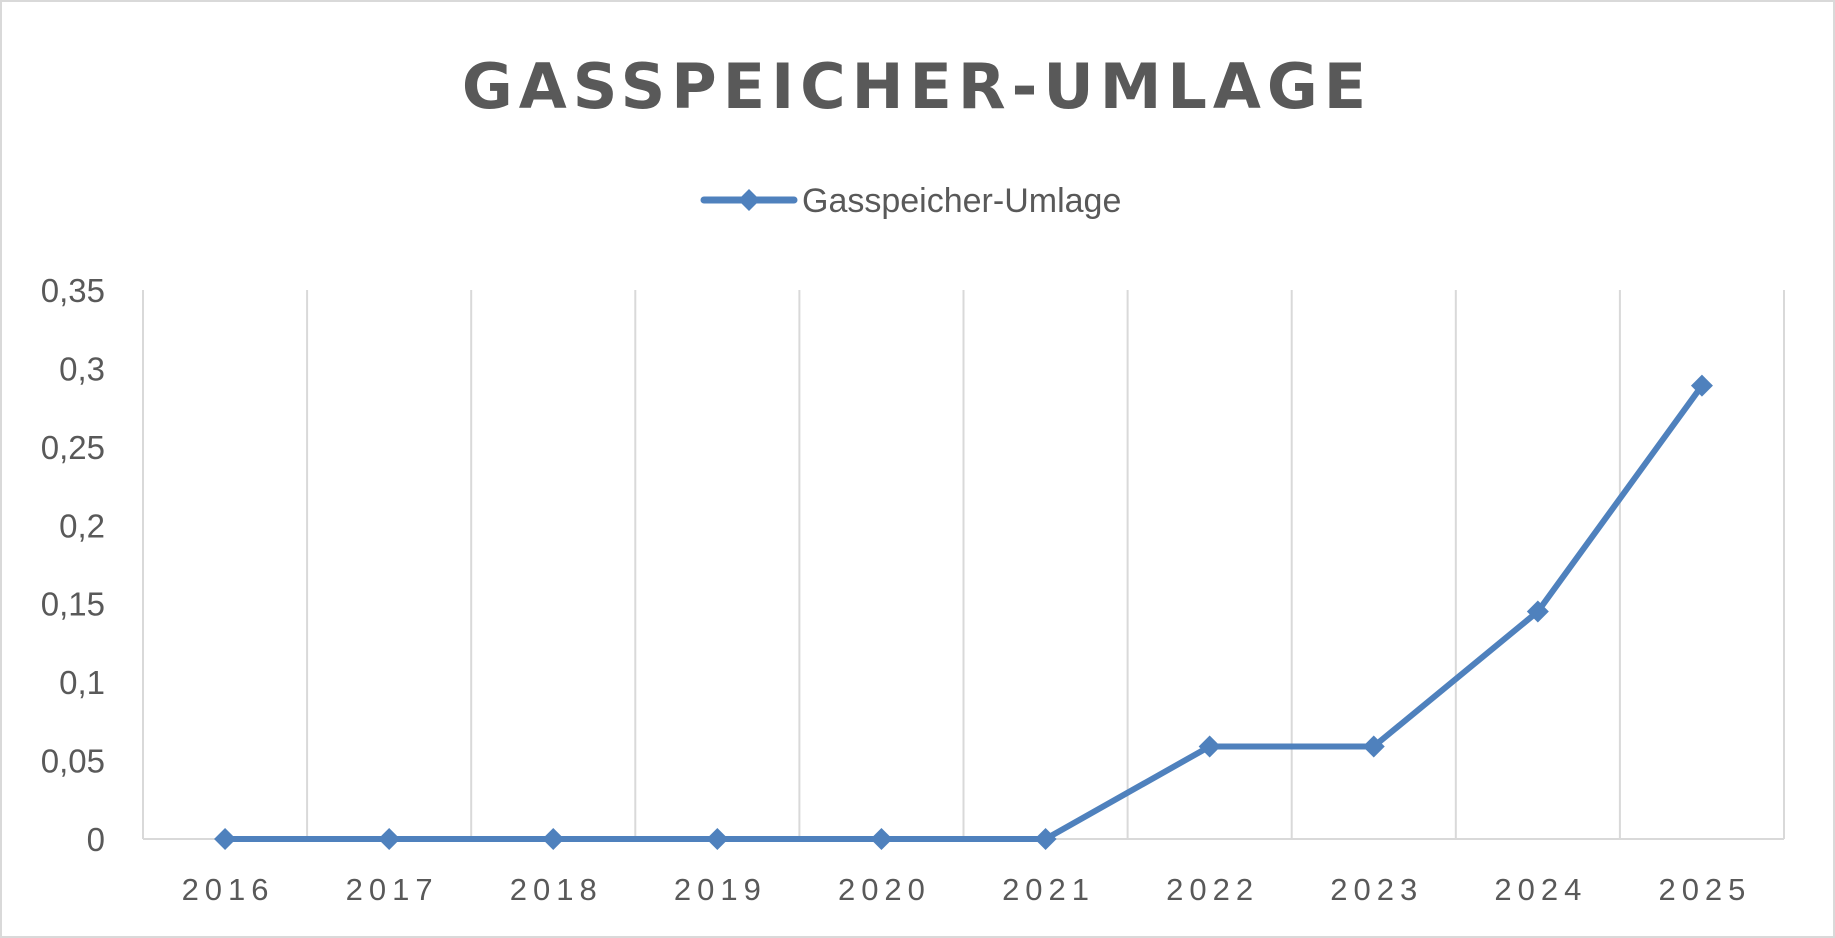  Describe the element at coordinates (82, 525) in the screenshot. I see `y-tick-label: 0,2` at that location.